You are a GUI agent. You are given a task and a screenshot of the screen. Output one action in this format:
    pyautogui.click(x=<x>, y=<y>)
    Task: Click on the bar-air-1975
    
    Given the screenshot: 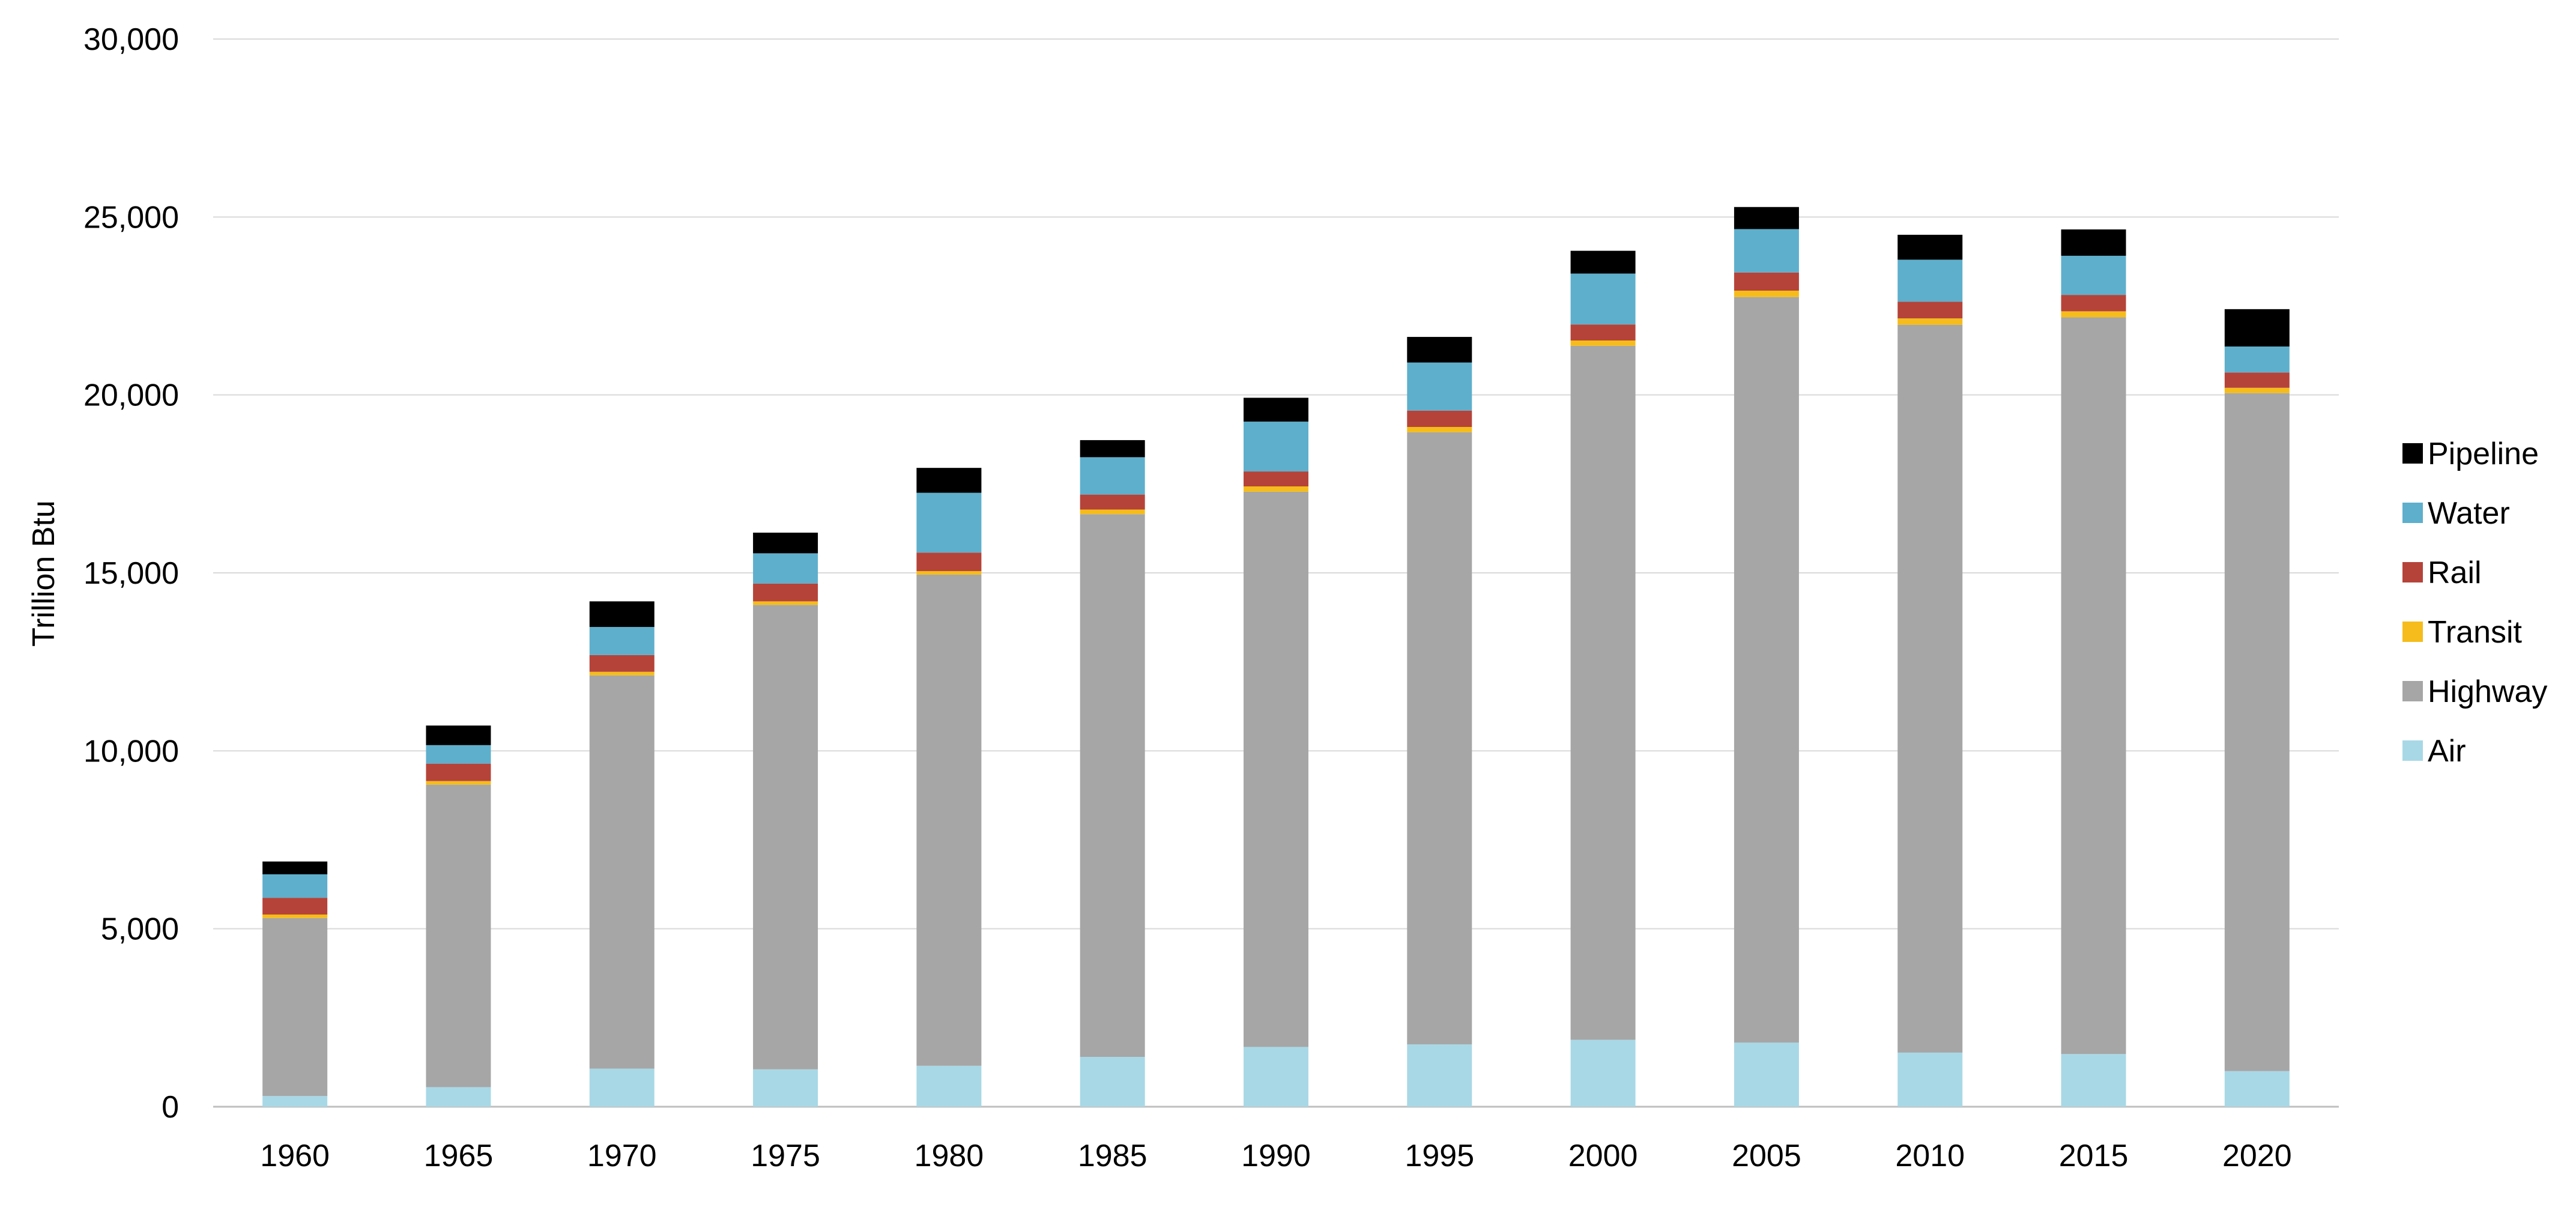 What is the action you would take?
    pyautogui.click(x=785, y=1088)
    